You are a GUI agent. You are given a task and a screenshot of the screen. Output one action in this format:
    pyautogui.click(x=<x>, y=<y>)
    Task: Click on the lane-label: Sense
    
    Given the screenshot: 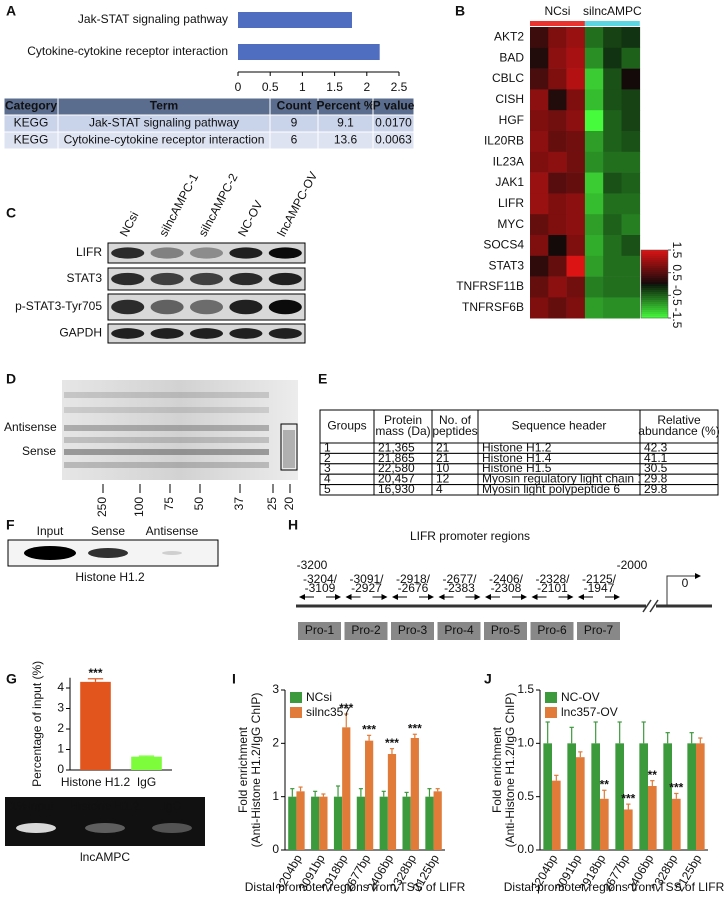 What is the action you would take?
    pyautogui.click(x=108, y=531)
    